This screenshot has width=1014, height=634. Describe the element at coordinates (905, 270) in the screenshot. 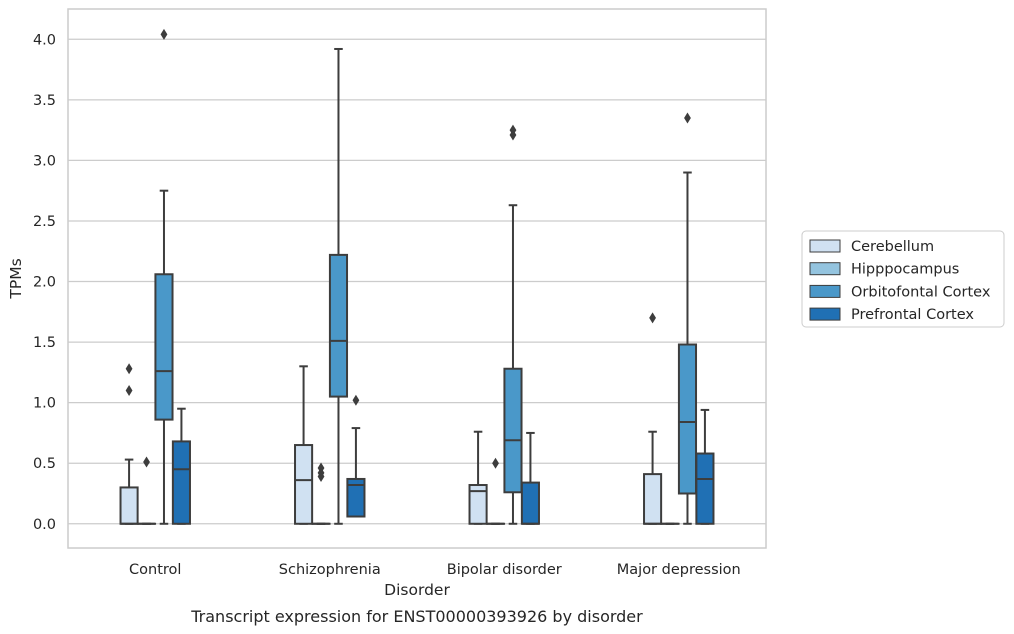

I see `legend-label: Hipppocampus` at that location.